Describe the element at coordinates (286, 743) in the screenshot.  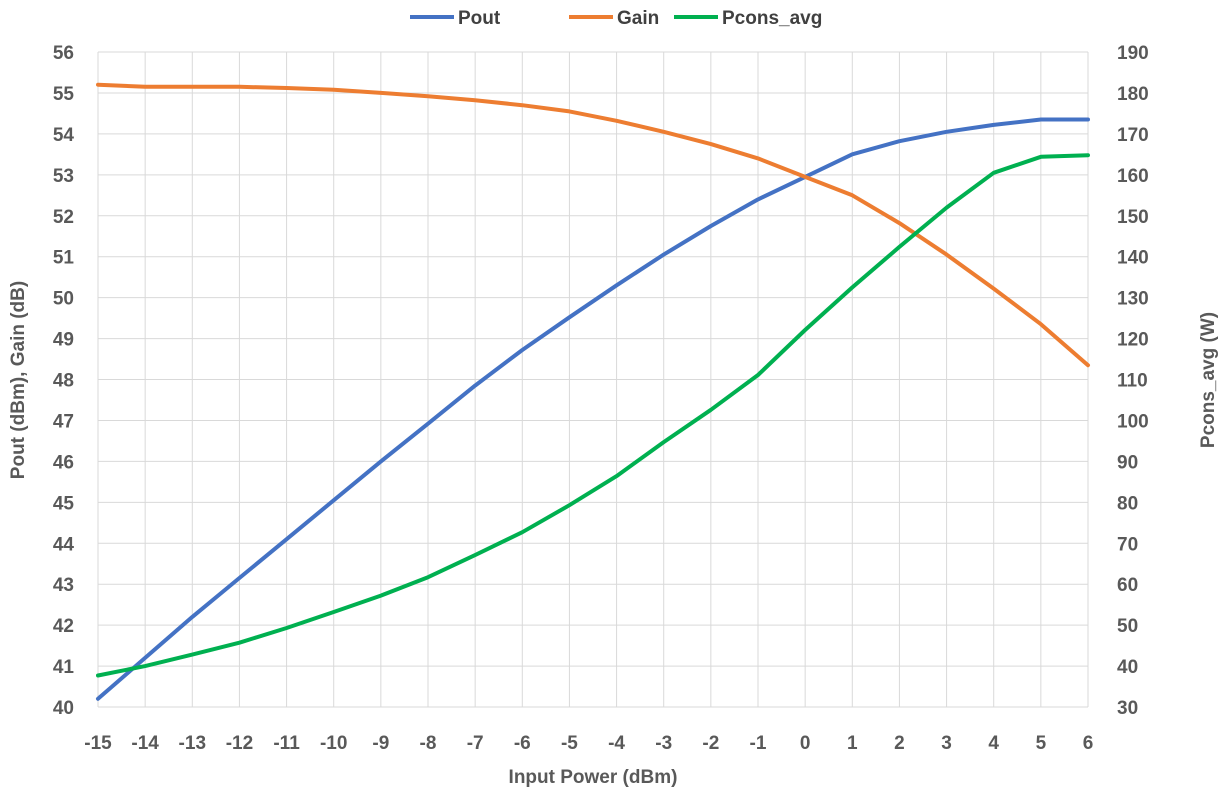
I see `x-tick-label: -11` at that location.